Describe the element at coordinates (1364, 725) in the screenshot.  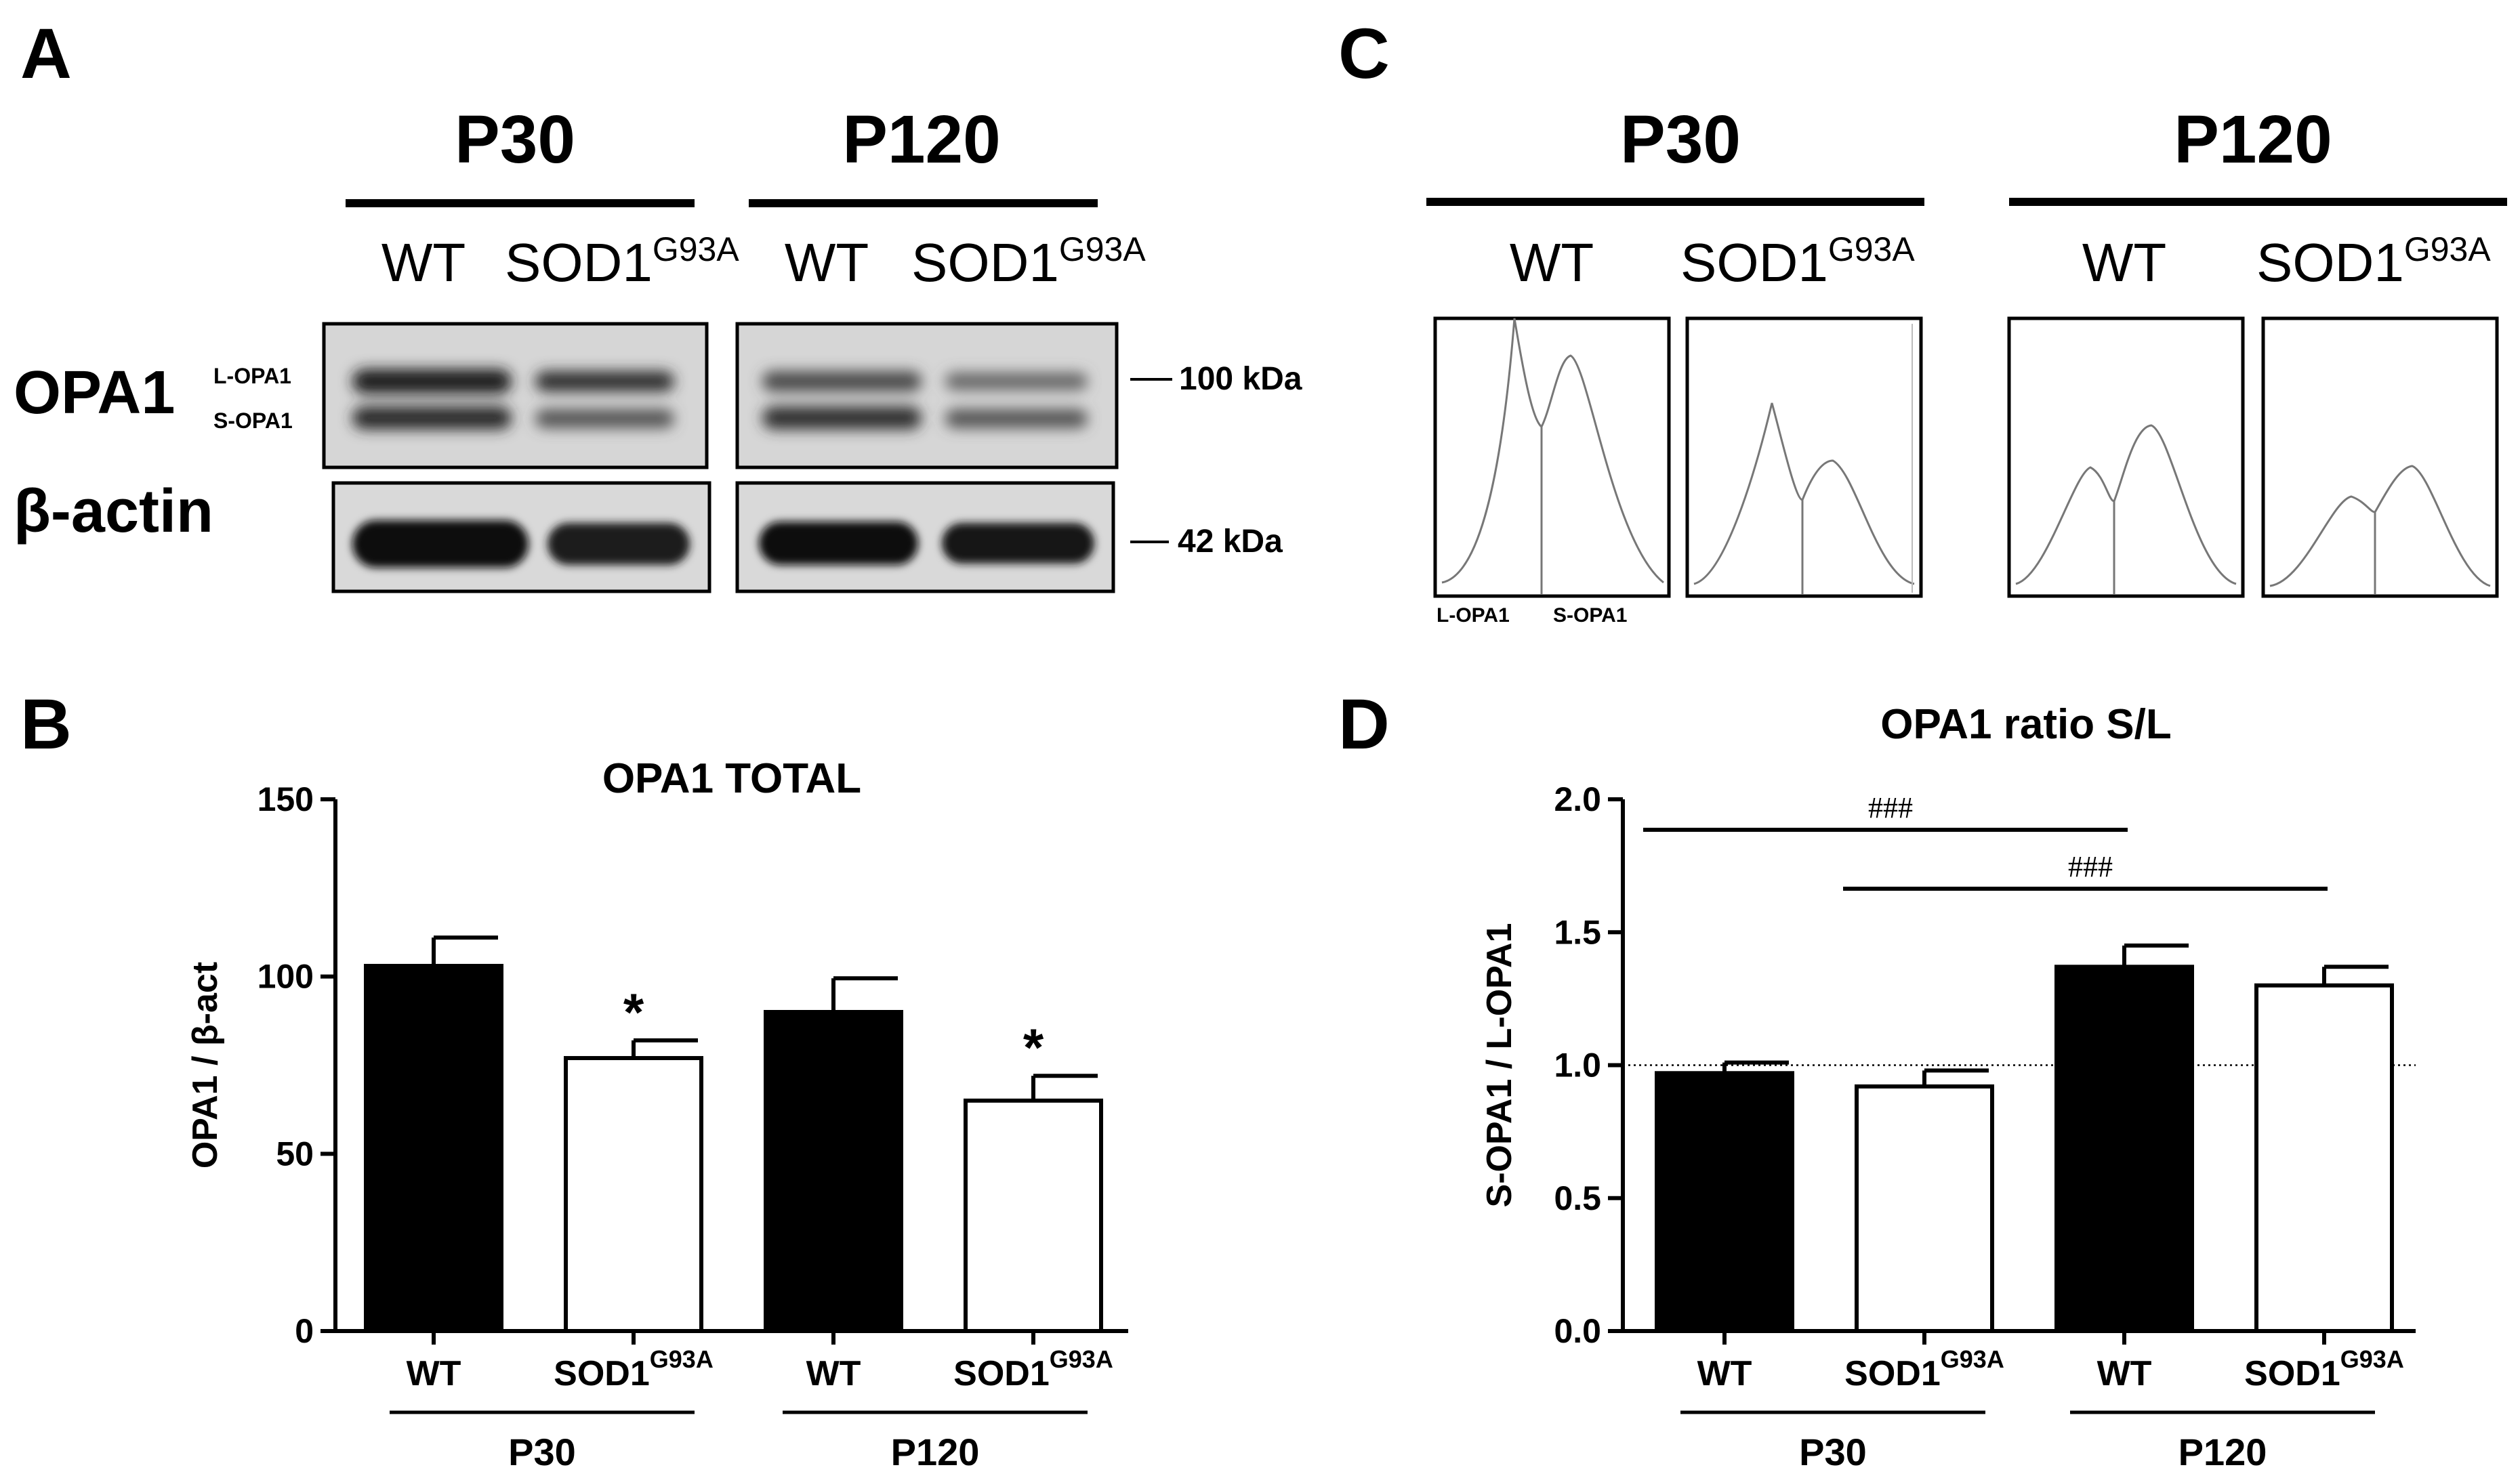
I see `panel-letter-d: D` at that location.